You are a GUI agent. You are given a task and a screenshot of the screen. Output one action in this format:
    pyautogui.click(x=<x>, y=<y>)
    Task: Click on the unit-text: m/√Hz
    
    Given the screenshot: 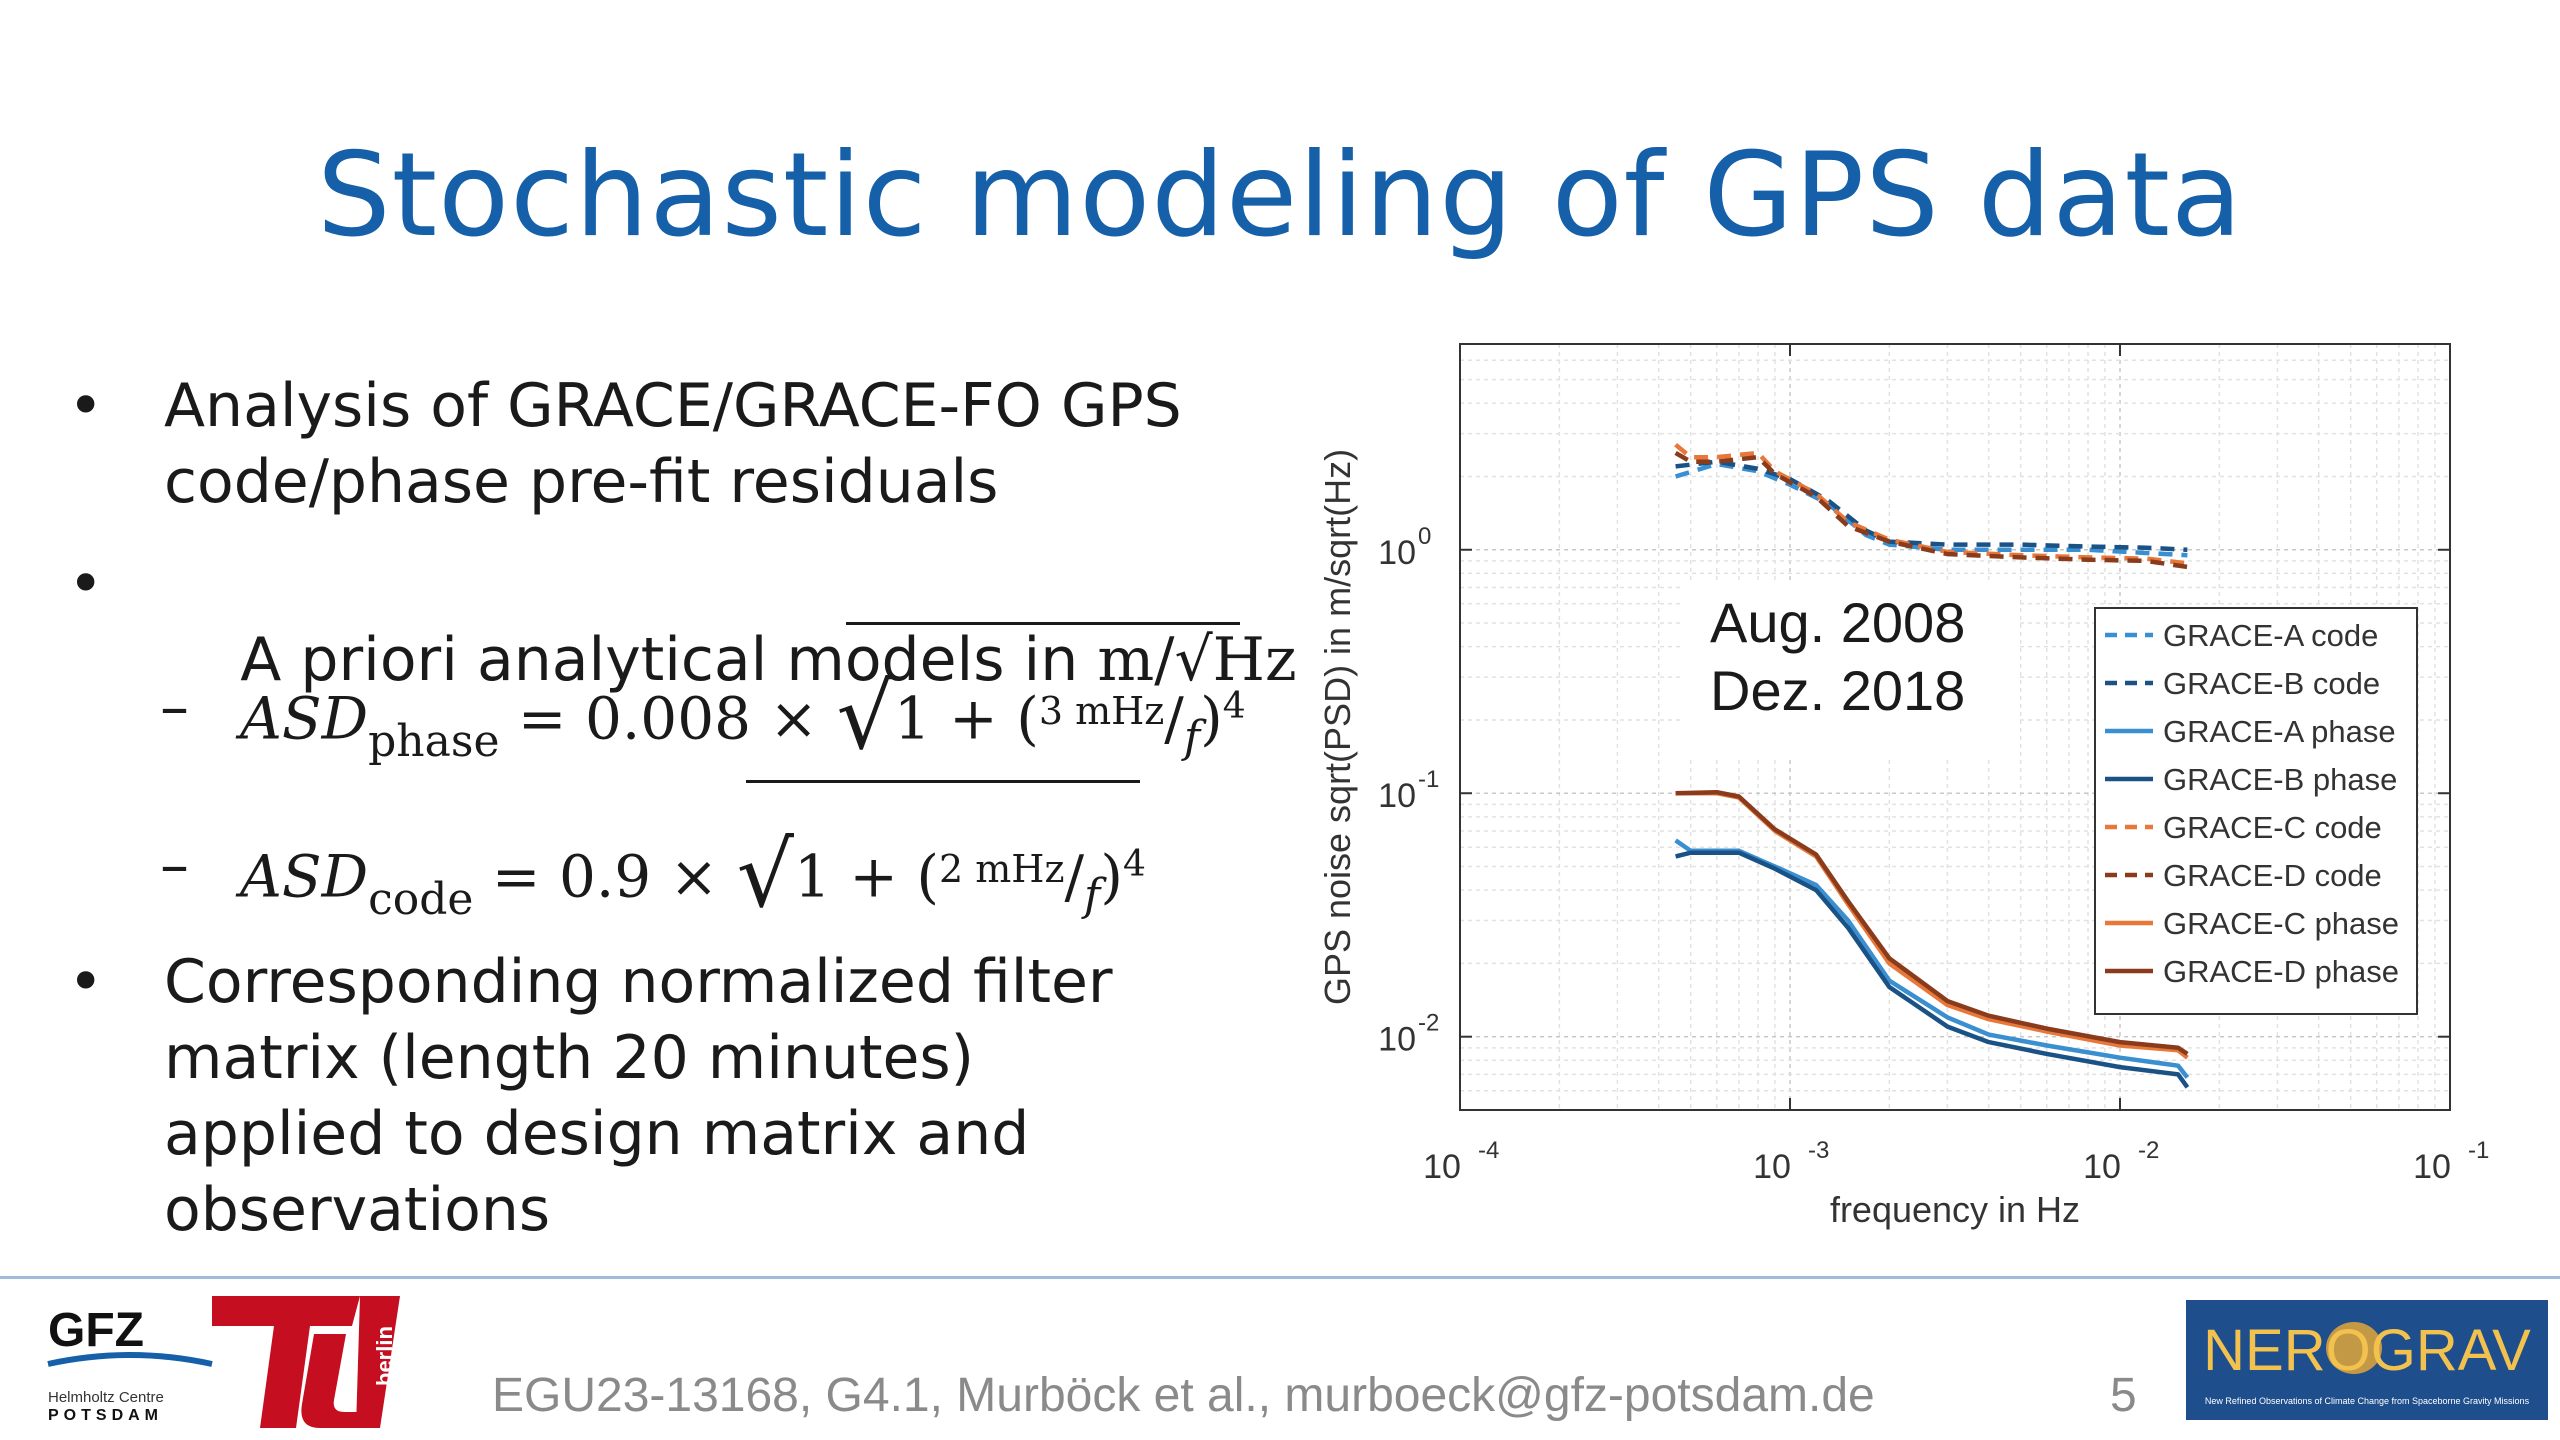 What is the action you would take?
    pyautogui.click(x=1197, y=660)
    